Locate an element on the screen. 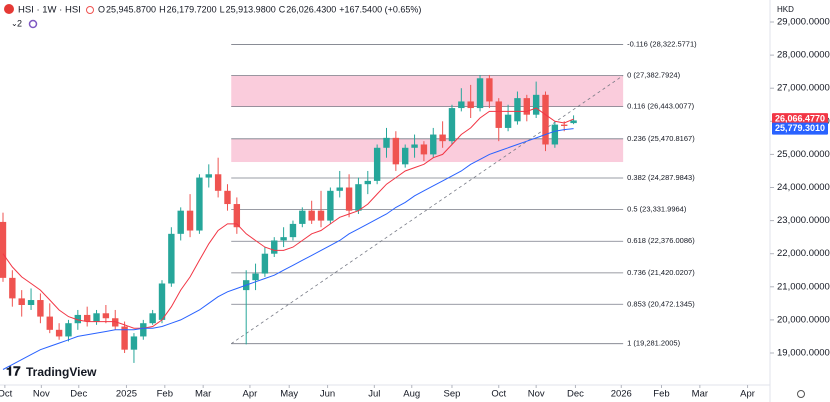  indicator-icon is located at coordinates (33, 24).